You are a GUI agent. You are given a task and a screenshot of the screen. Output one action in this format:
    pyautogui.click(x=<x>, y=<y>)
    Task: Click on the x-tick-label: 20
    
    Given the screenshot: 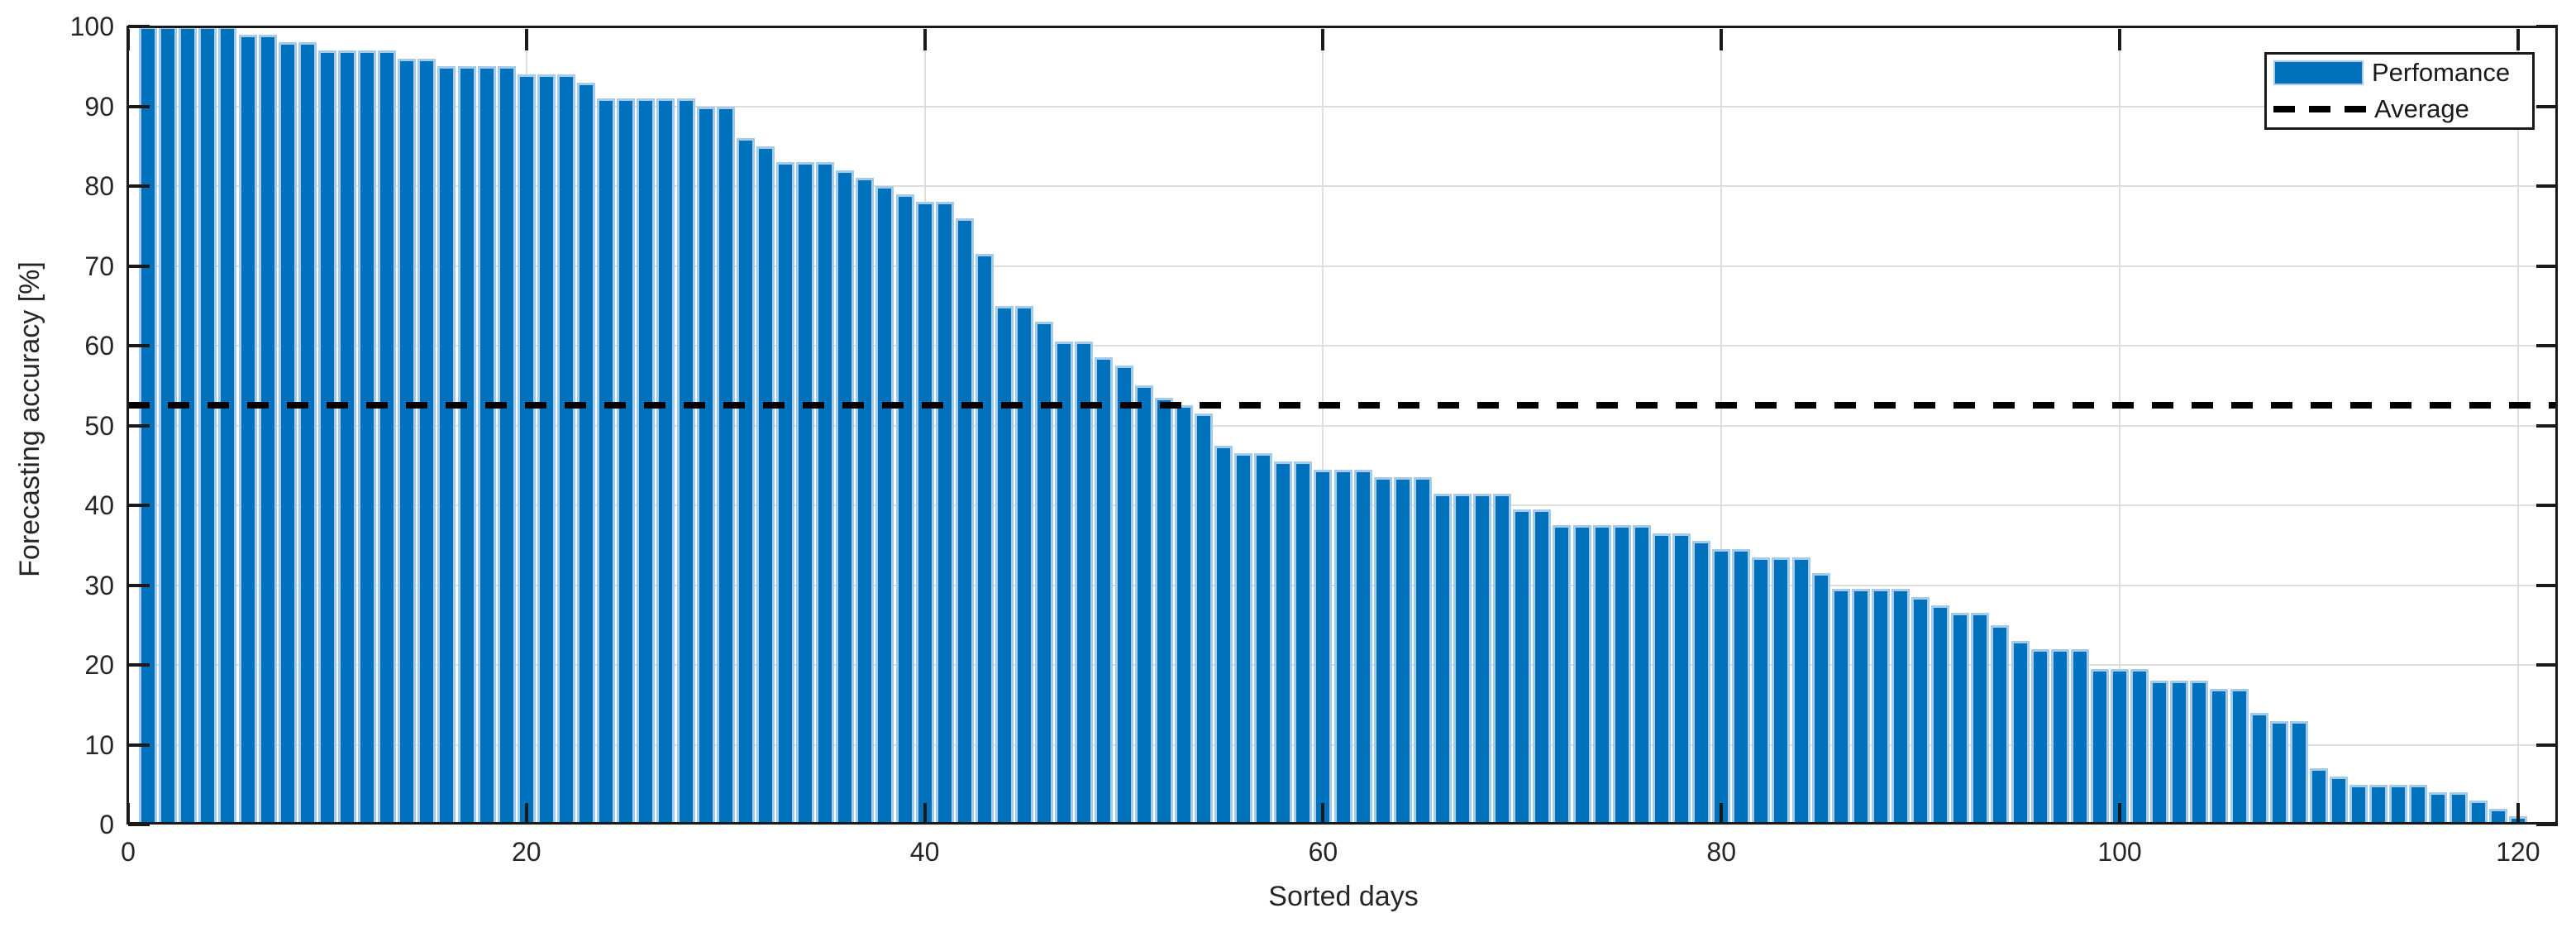 What is the action you would take?
    pyautogui.click(x=526, y=852)
    